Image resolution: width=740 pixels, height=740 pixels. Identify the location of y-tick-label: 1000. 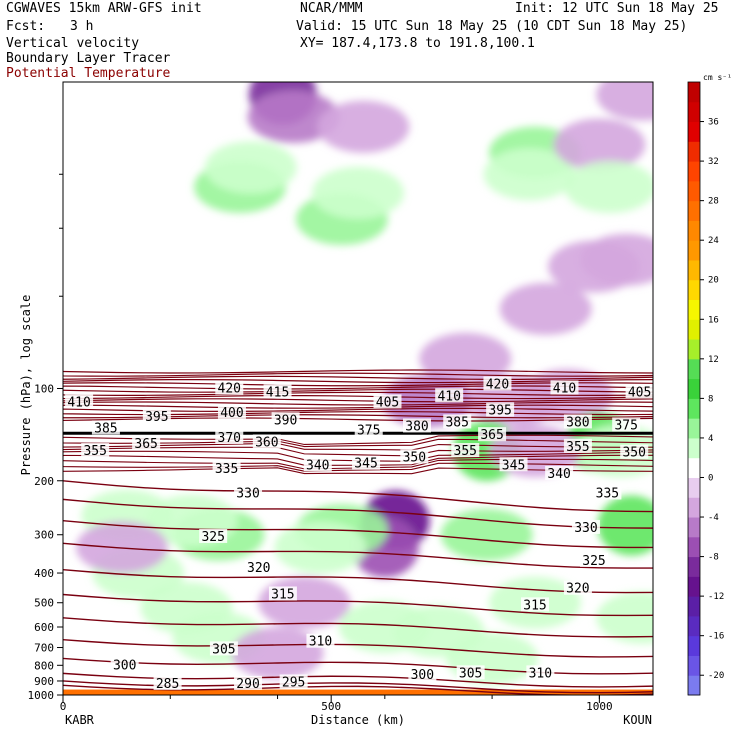
(41, 695).